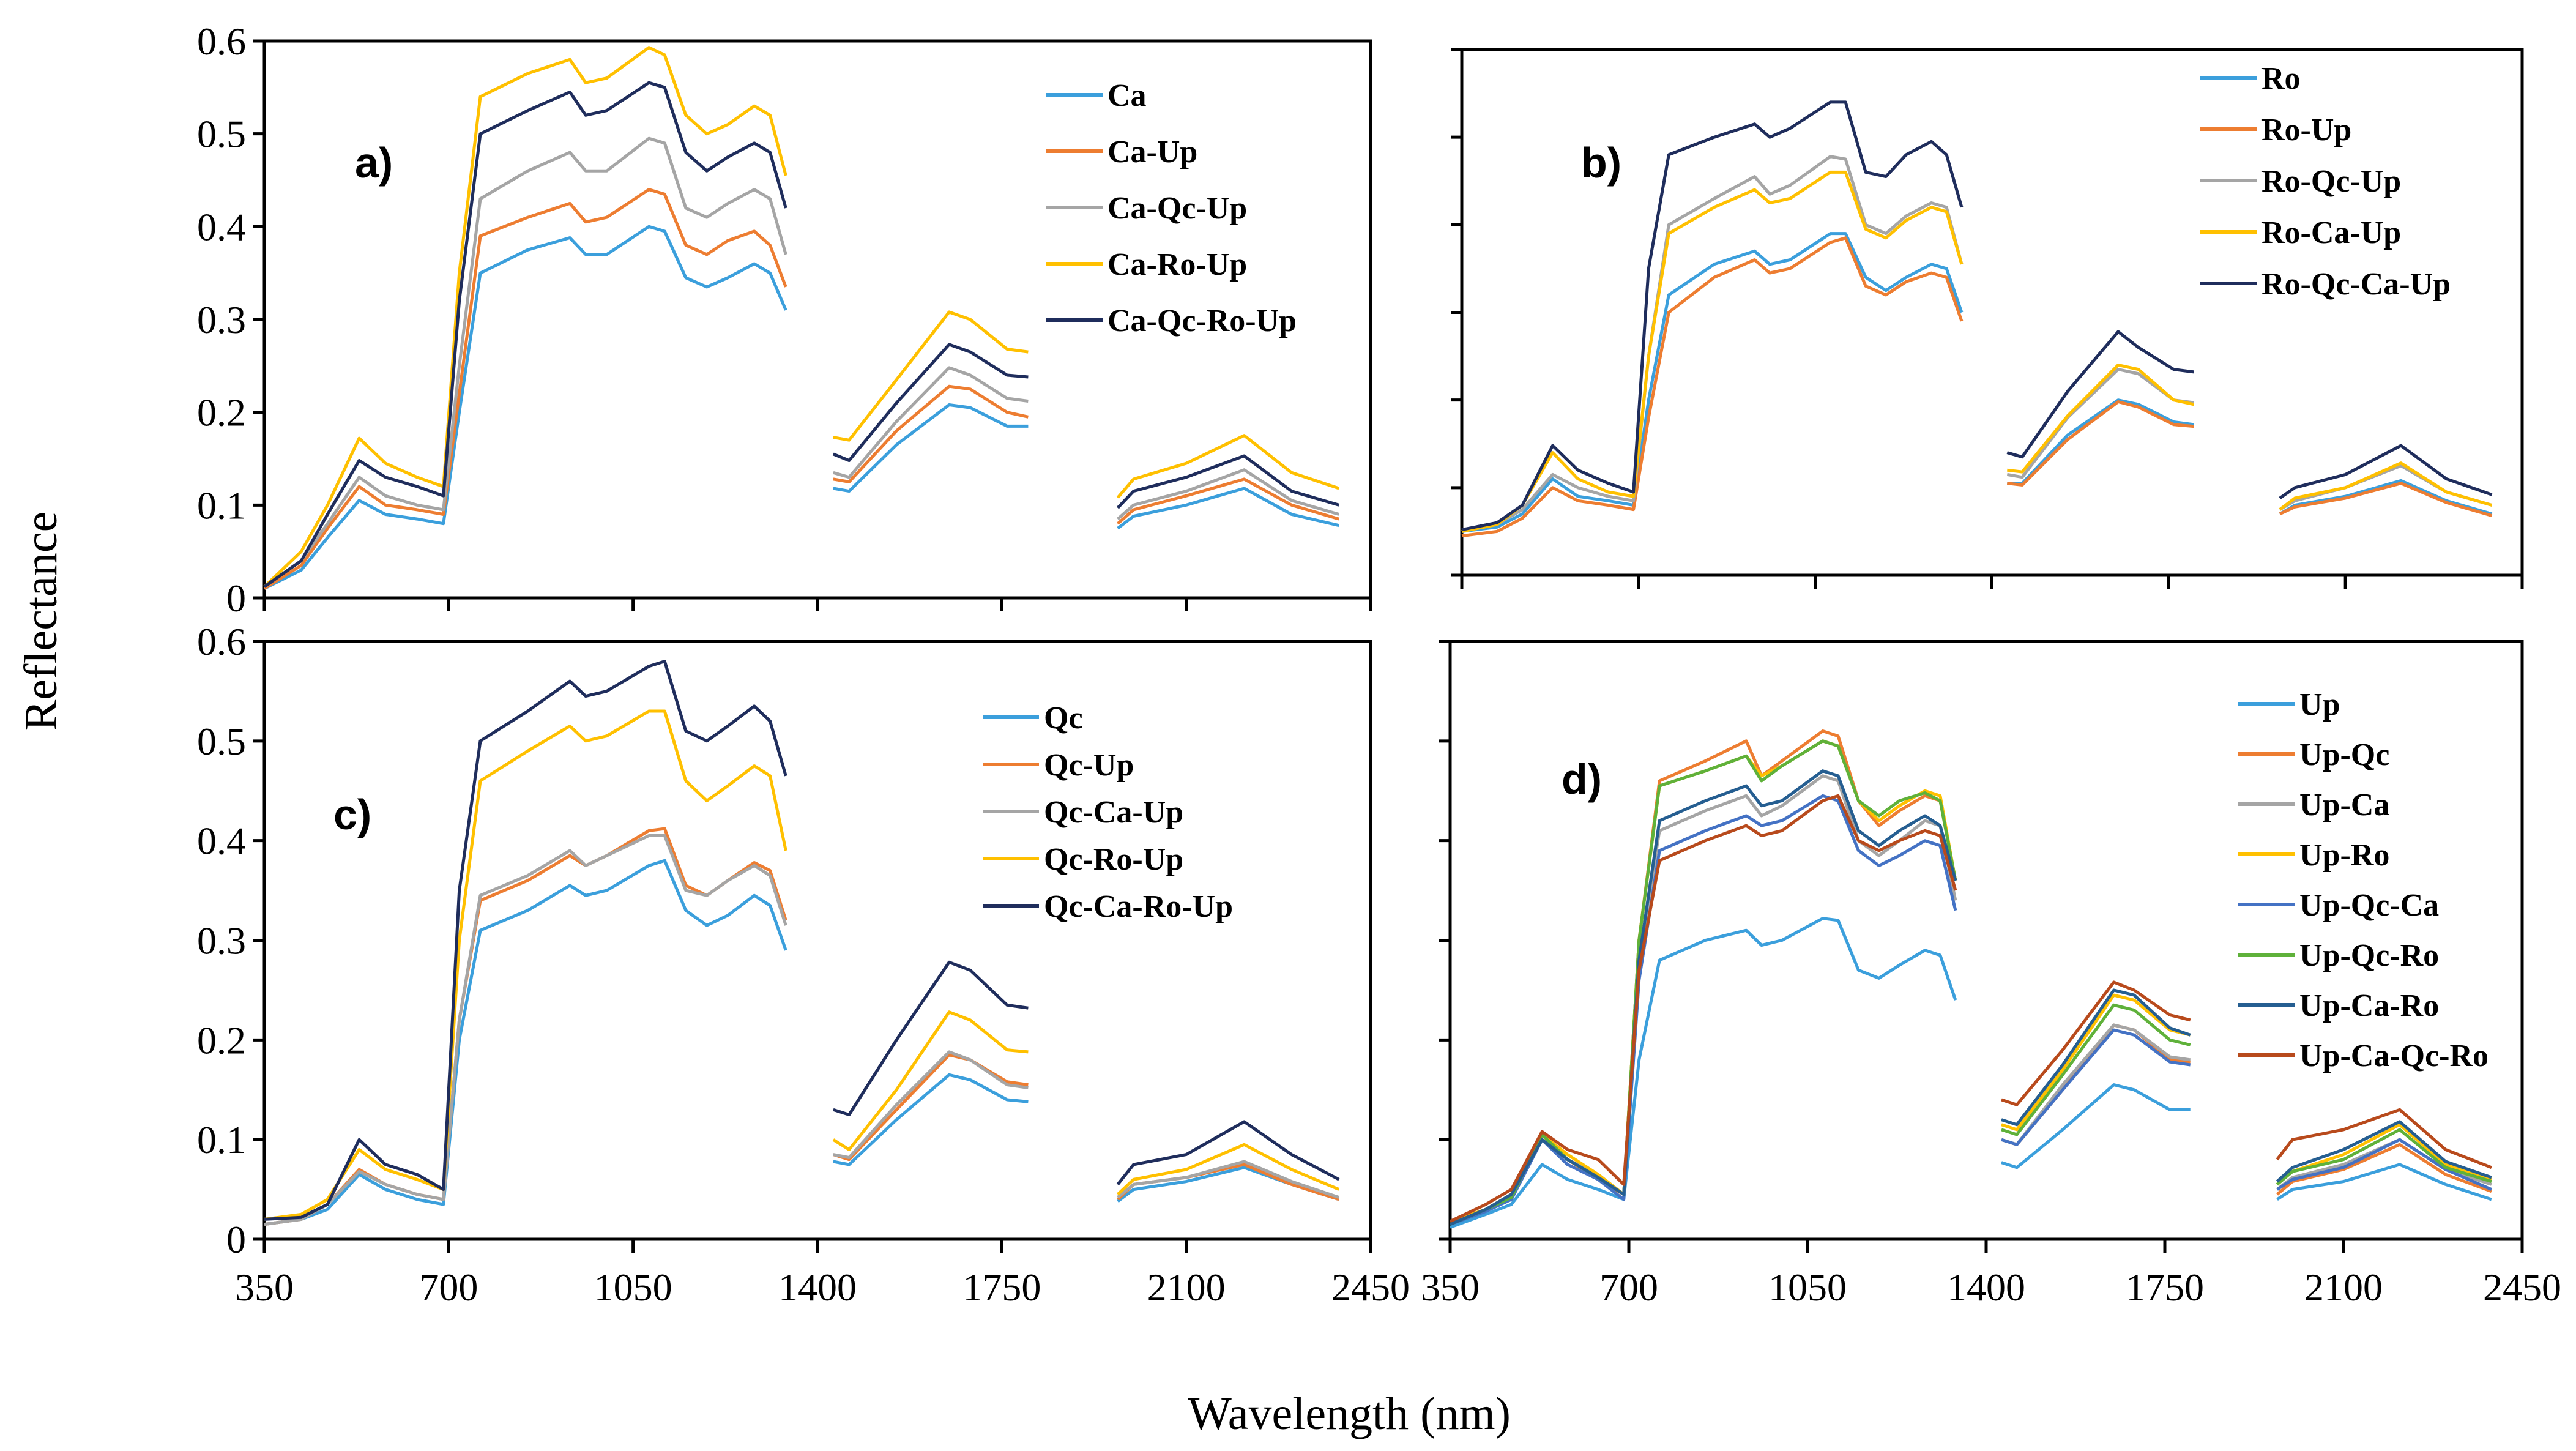  I want to click on panel-label: d), so click(1582, 779).